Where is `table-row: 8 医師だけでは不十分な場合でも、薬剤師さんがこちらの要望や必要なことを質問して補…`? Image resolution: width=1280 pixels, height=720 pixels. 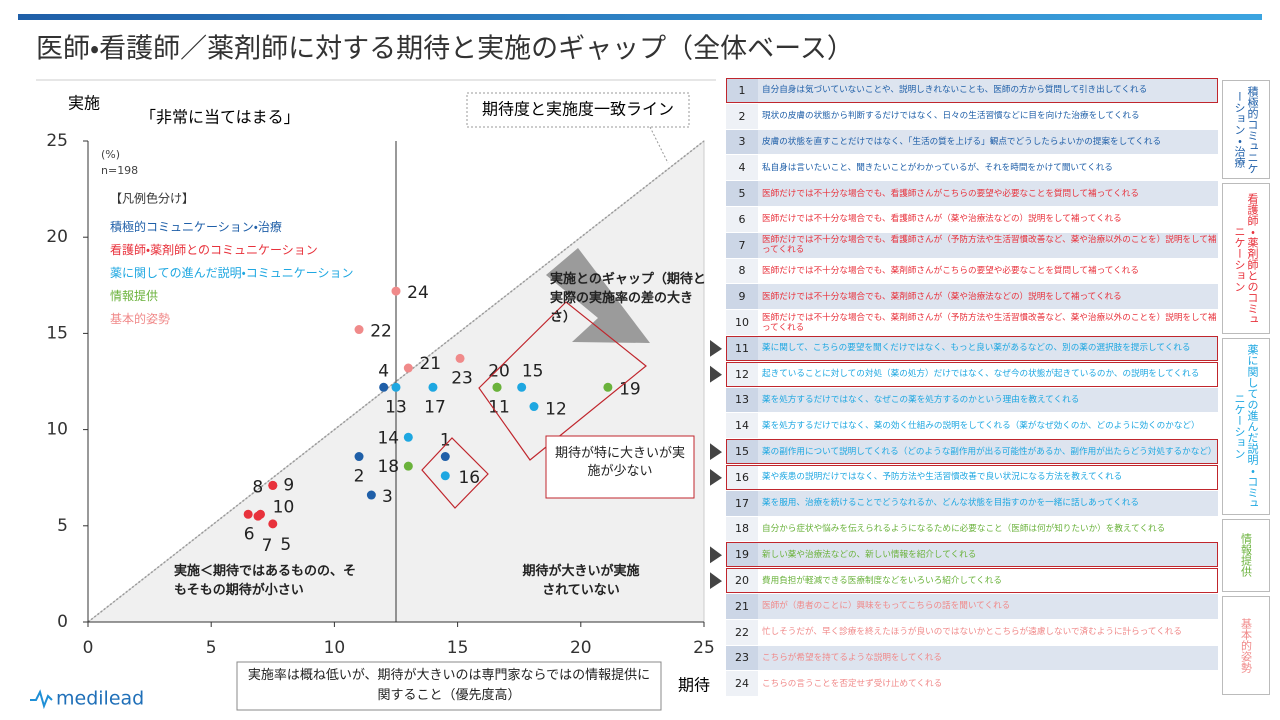 table-row: 8 医師だけでは不十分な場合でも、薬剤師さんがこちらの要望や必要なことを質問して補… is located at coordinates (972, 271).